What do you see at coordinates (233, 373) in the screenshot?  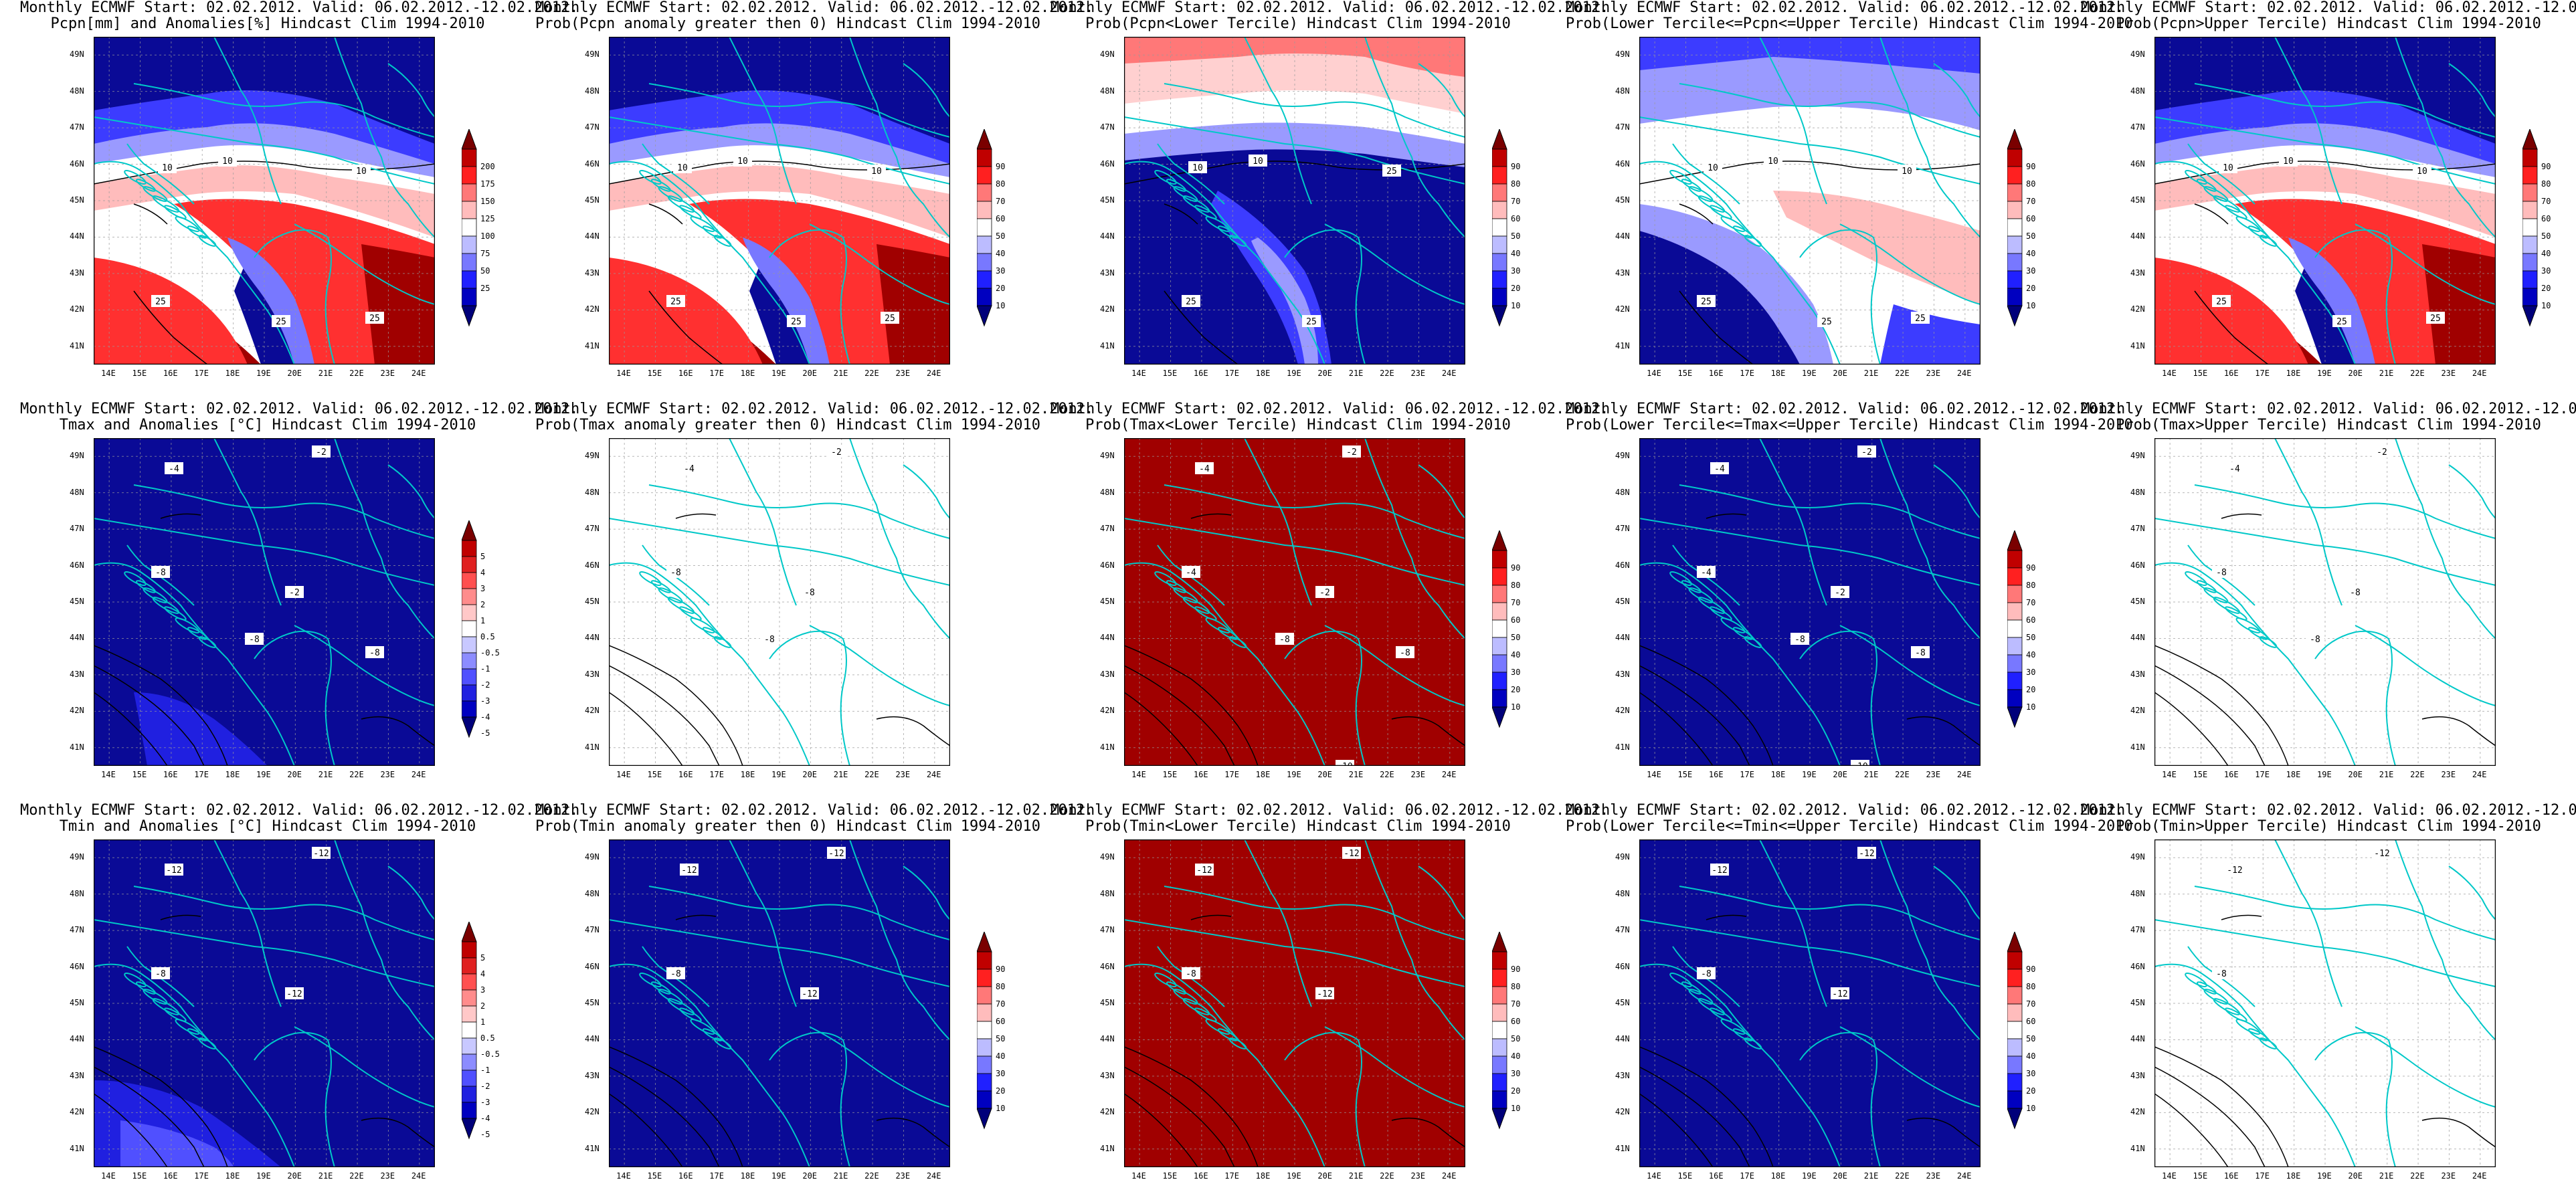 I see `lon-tick-label: 18E` at bounding box center [233, 373].